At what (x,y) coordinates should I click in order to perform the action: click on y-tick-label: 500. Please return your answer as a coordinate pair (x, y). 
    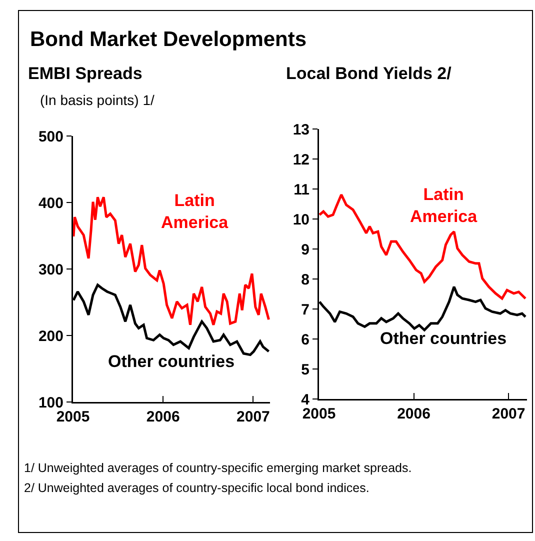
    Looking at the image, I should click on (51, 137).